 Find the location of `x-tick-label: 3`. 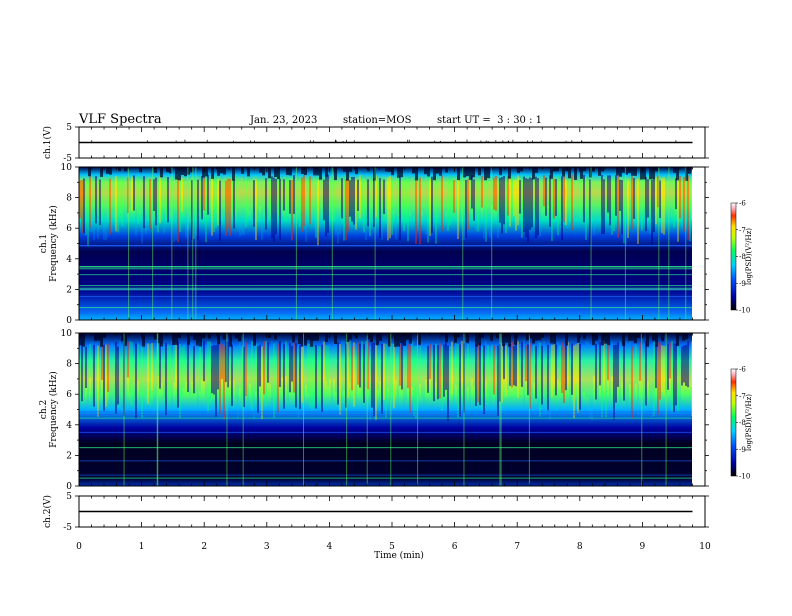

x-tick-label: 3 is located at coordinates (267, 547).